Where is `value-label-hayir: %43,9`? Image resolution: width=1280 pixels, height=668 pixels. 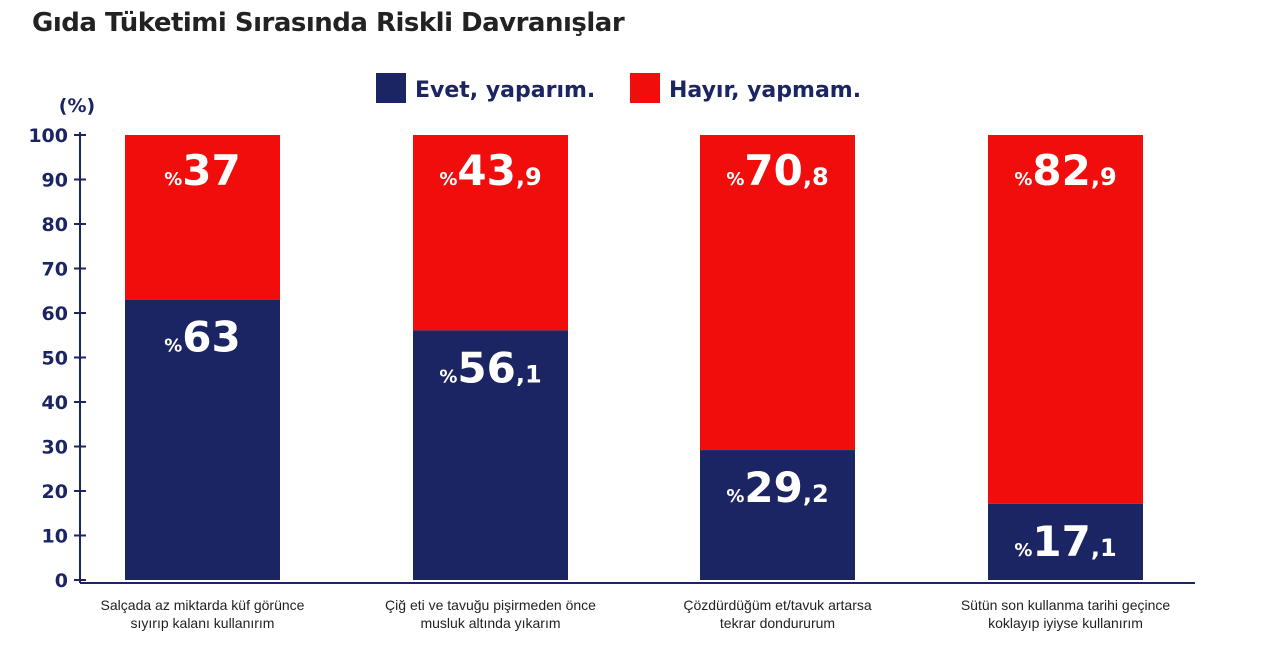 value-label-hayir: %43,9 is located at coordinates (490, 170).